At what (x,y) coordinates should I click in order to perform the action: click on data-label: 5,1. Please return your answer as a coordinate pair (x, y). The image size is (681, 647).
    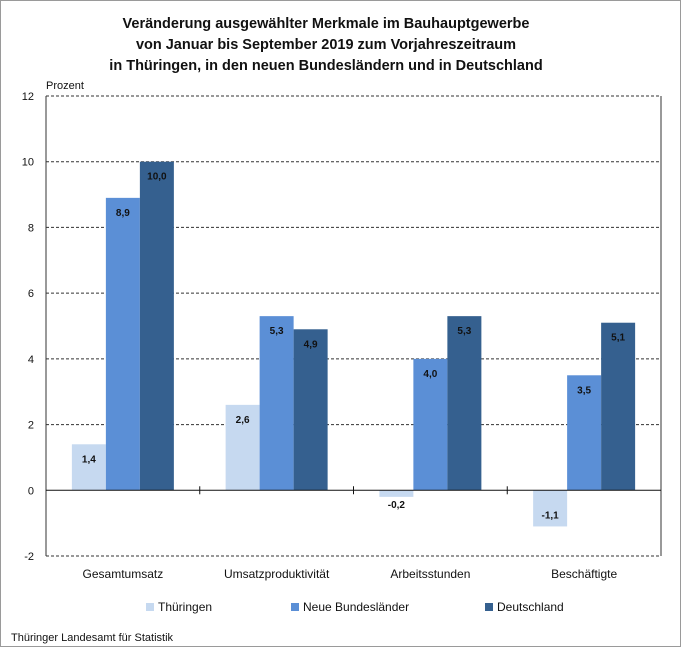
    Looking at the image, I should click on (618, 338).